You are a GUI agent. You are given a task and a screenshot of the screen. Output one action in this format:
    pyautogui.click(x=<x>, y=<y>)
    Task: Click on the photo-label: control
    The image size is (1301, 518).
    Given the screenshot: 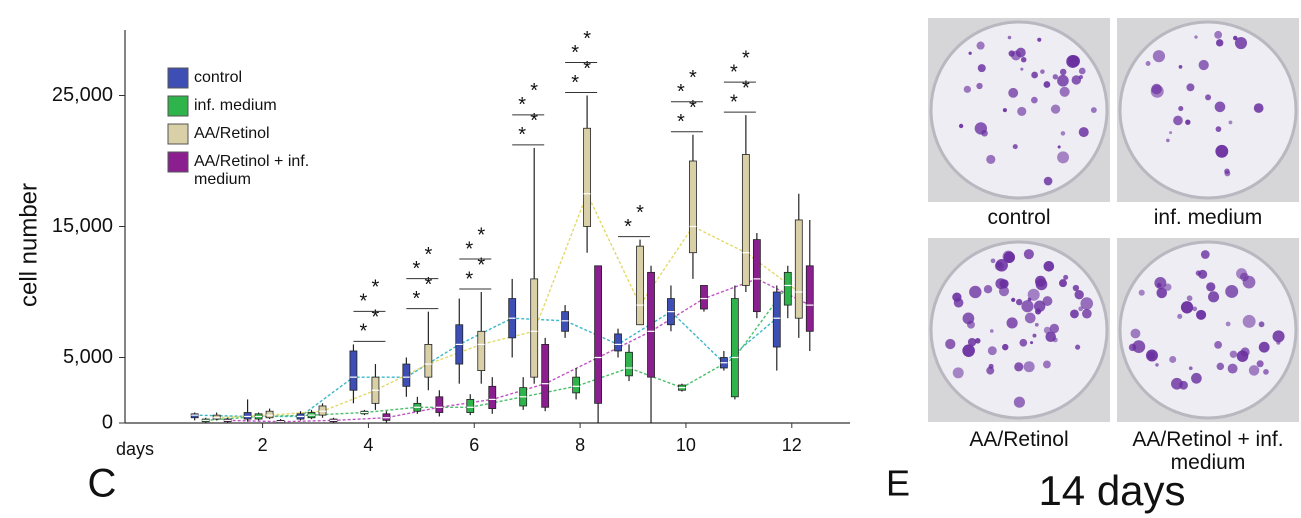 What is the action you would take?
    pyautogui.click(x=1019, y=217)
    